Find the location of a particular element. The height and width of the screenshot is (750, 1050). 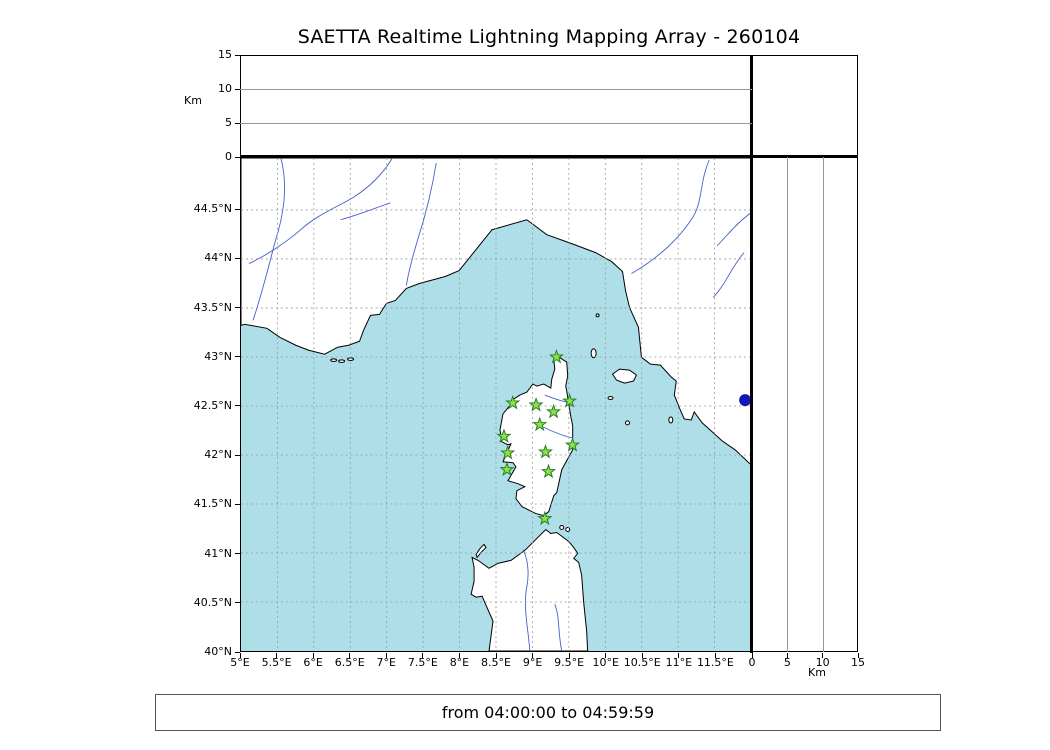

longitude-tick-label: 8°E is located at coordinates (459, 662).